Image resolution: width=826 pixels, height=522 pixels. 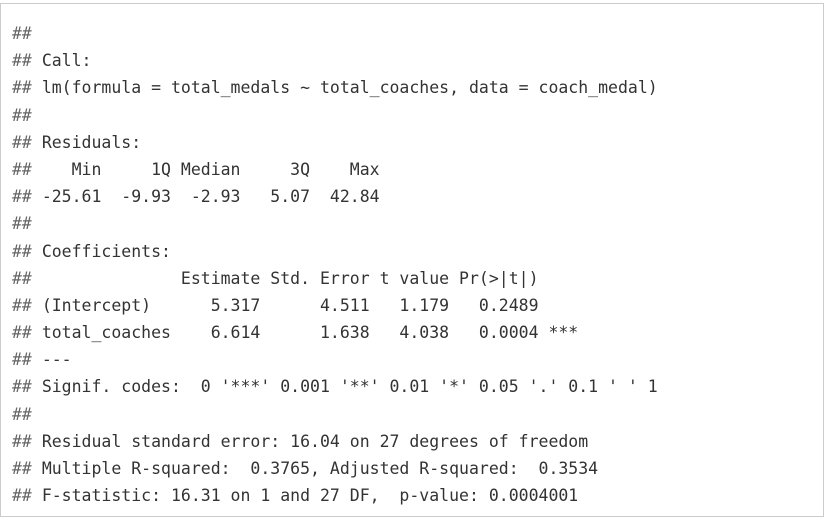 I want to click on line-text: -25.61 -9.93 -2.93 5.07 42.84, so click(x=215, y=197).